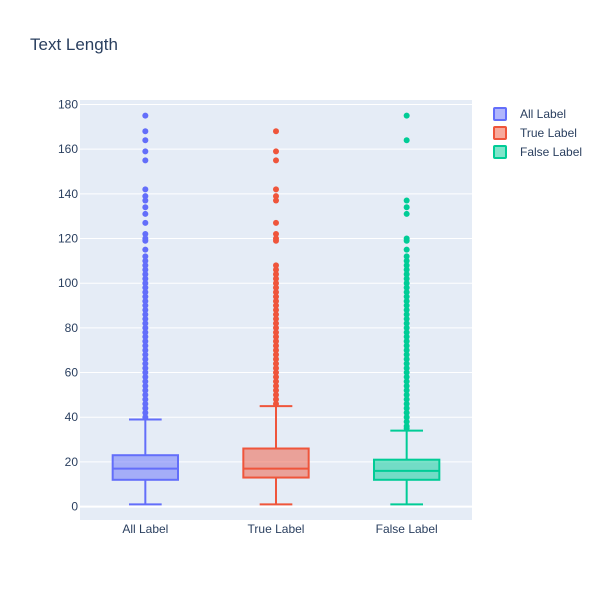 This screenshot has width=600, height=600. Describe the element at coordinates (145, 529) in the screenshot. I see `x-tick-label: All Label` at that location.